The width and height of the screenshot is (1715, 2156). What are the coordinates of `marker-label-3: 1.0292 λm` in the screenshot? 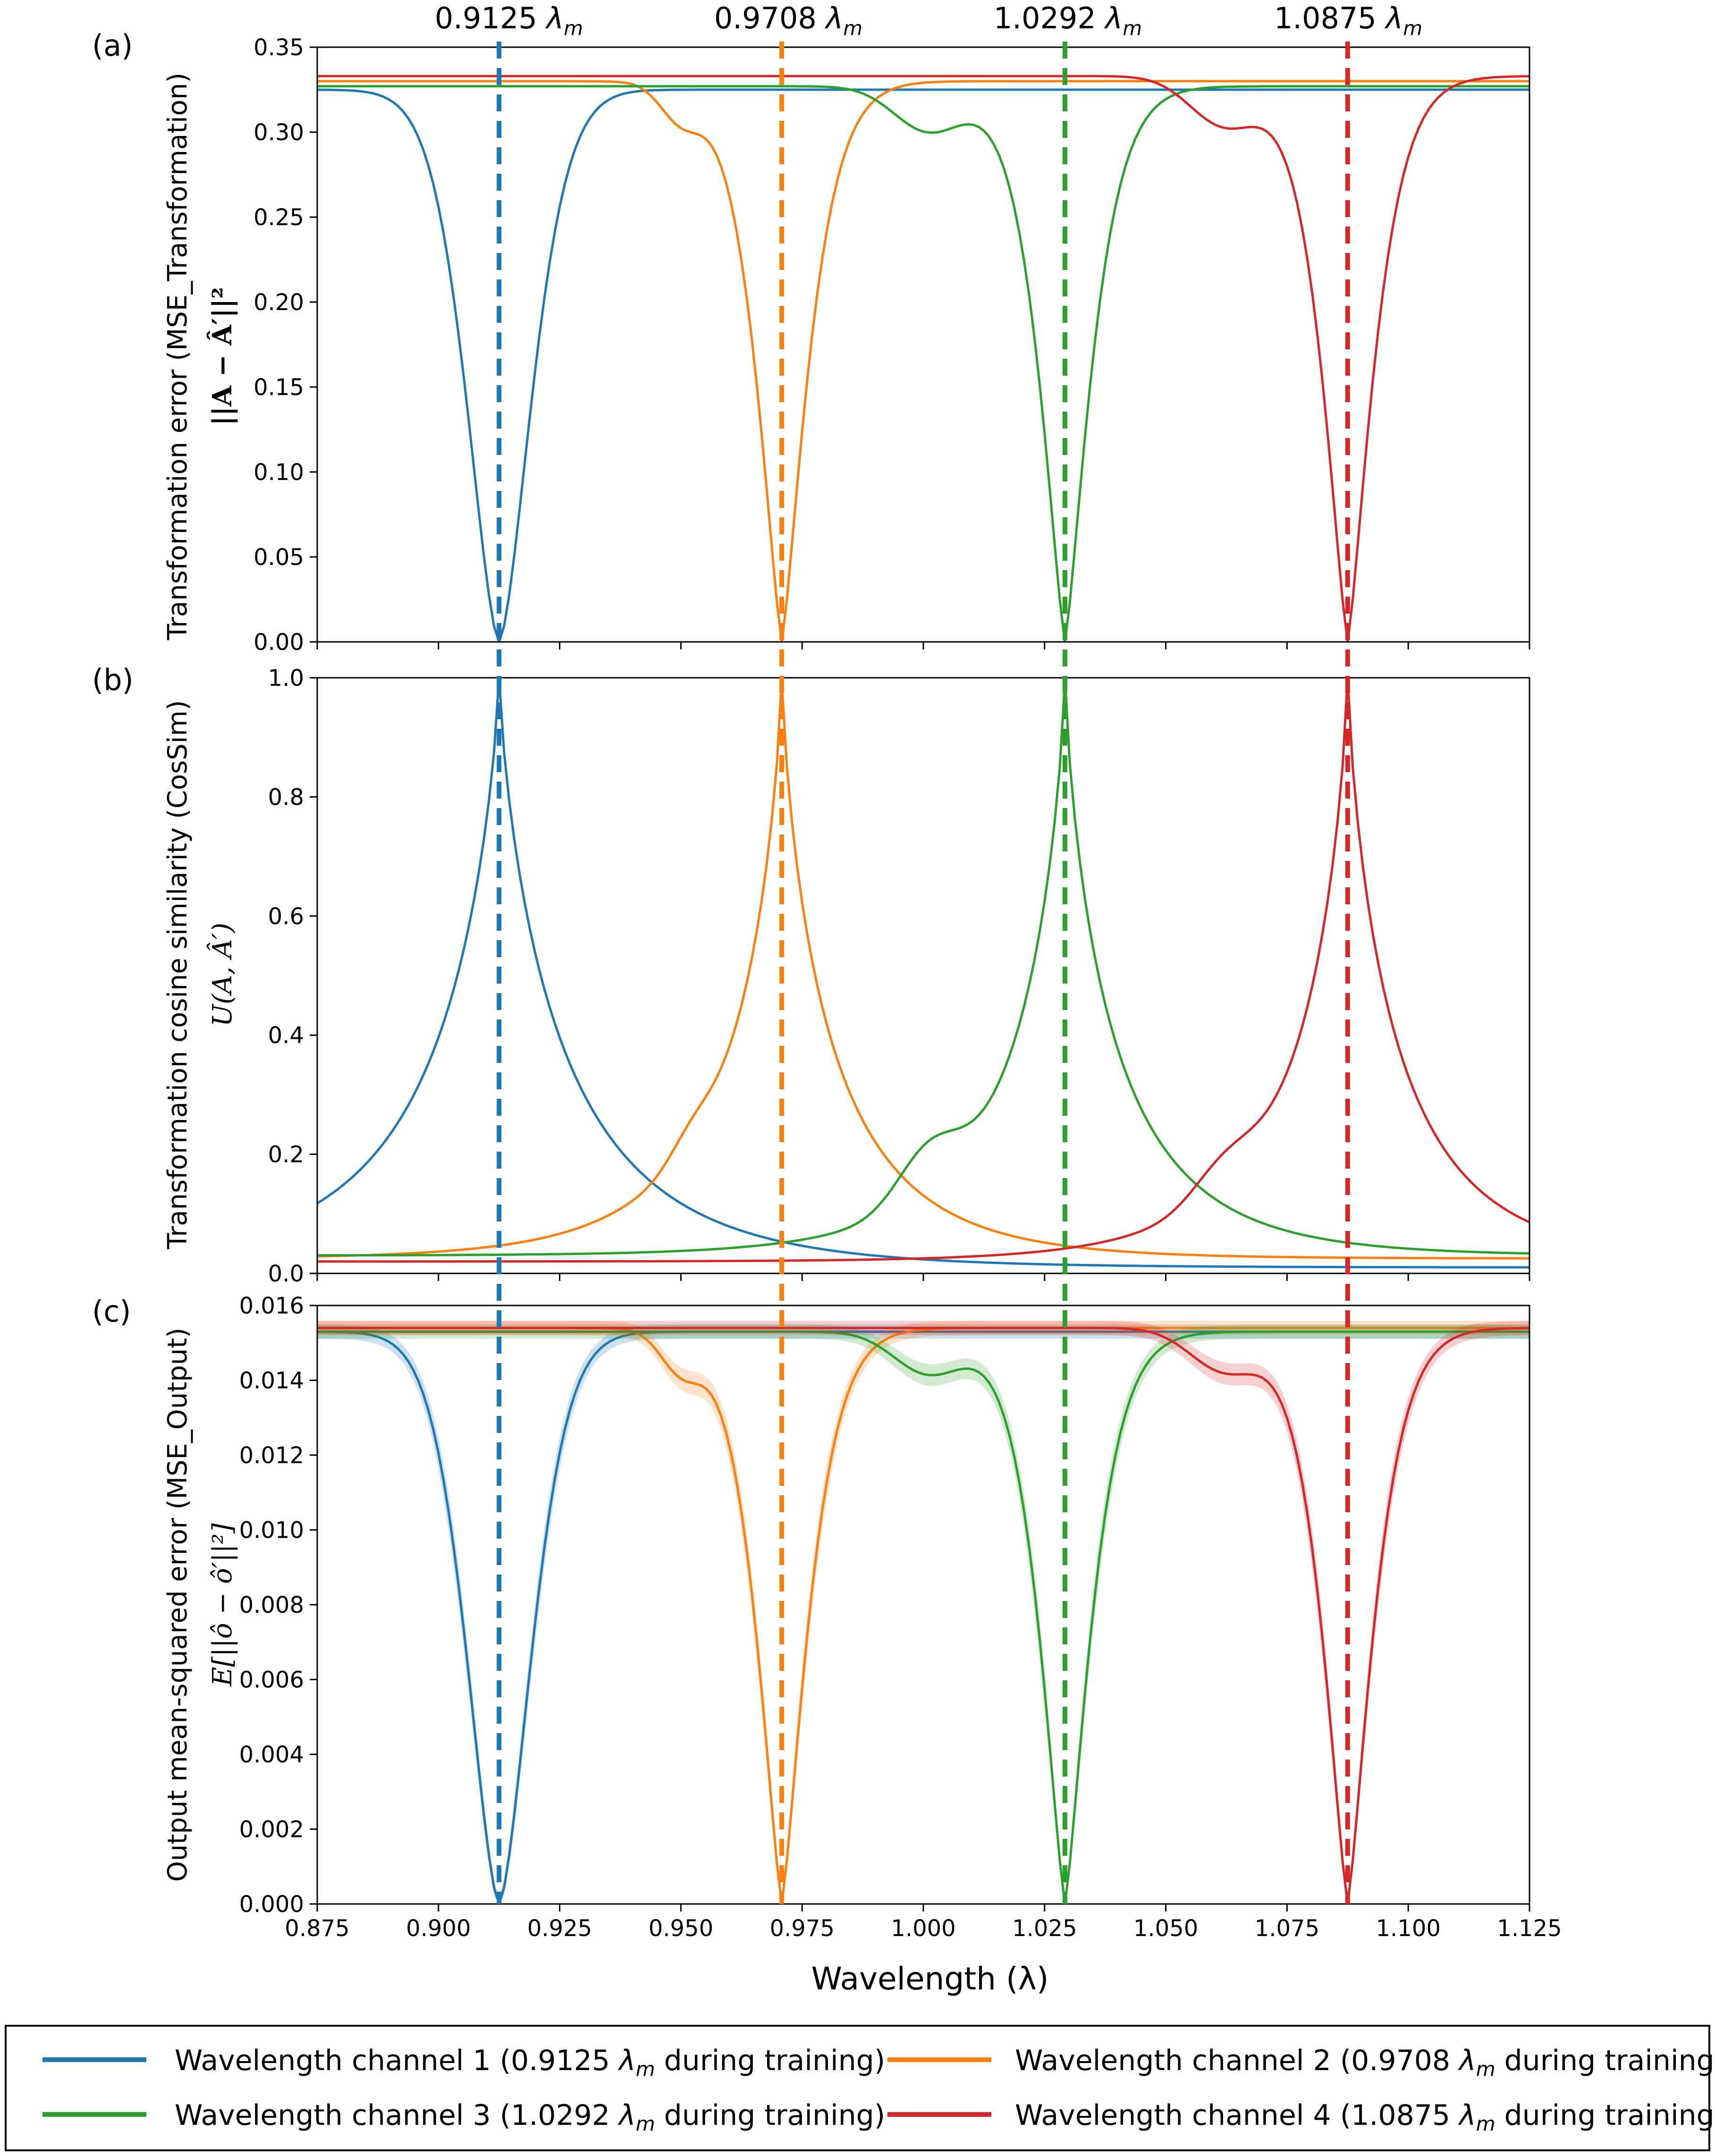 It's located at (1068, 20).